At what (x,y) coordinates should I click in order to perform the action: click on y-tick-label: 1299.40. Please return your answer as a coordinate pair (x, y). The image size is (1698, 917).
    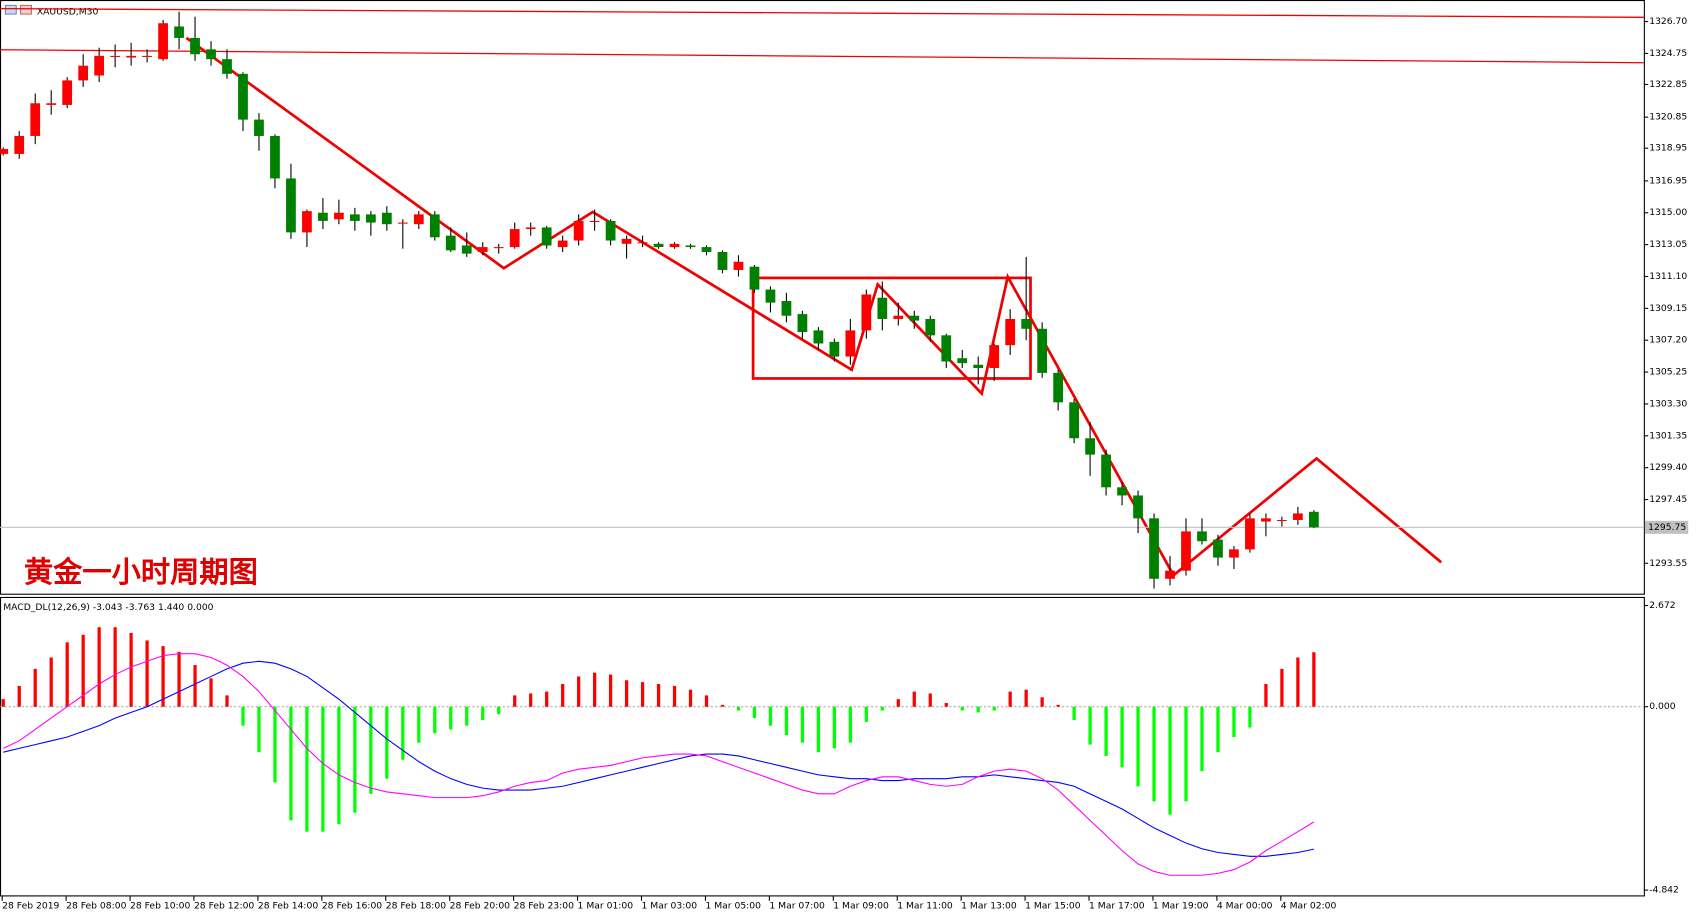
    Looking at the image, I should click on (1668, 467).